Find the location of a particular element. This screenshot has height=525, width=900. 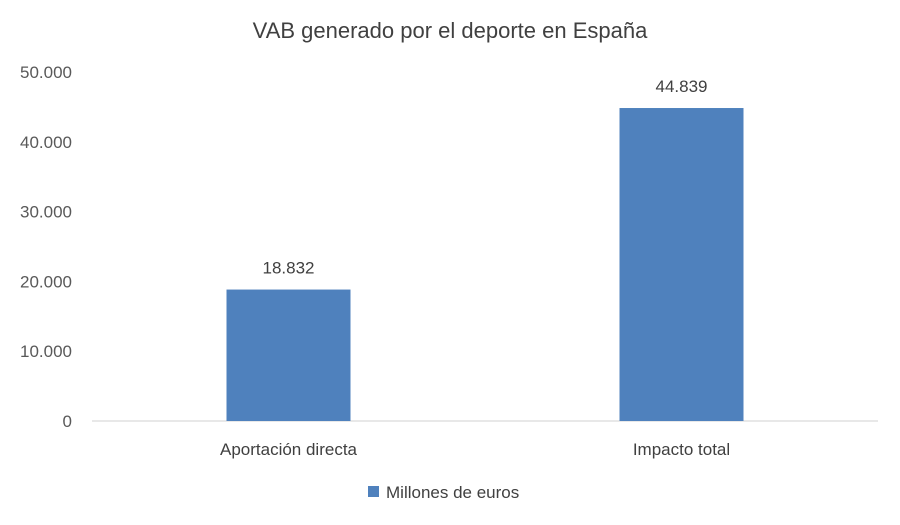

data-label: 44.839 is located at coordinates (682, 86).